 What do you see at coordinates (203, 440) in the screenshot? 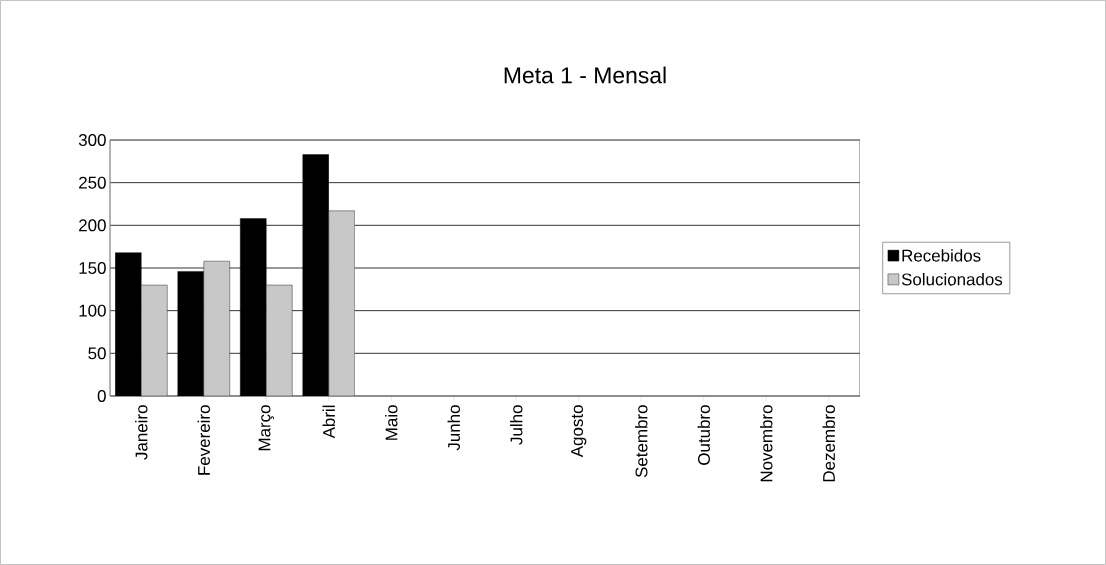
I see `x-tick-label: Fevereiro` at bounding box center [203, 440].